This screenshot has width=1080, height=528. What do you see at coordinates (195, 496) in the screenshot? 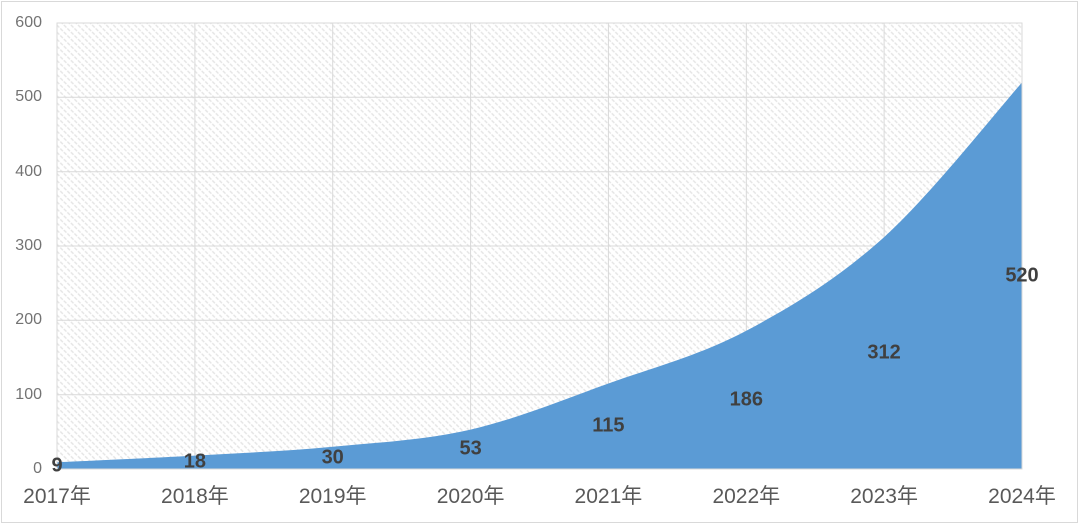
I see `x-axis-tick-label: 2018年` at bounding box center [195, 496].